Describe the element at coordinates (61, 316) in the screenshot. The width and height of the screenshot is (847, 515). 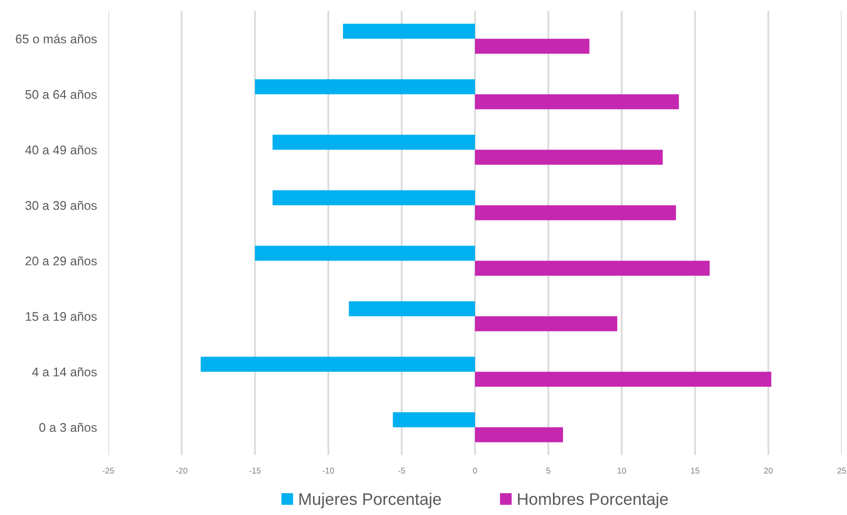
I see `y-tick-label: 15 a 19 años` at that location.